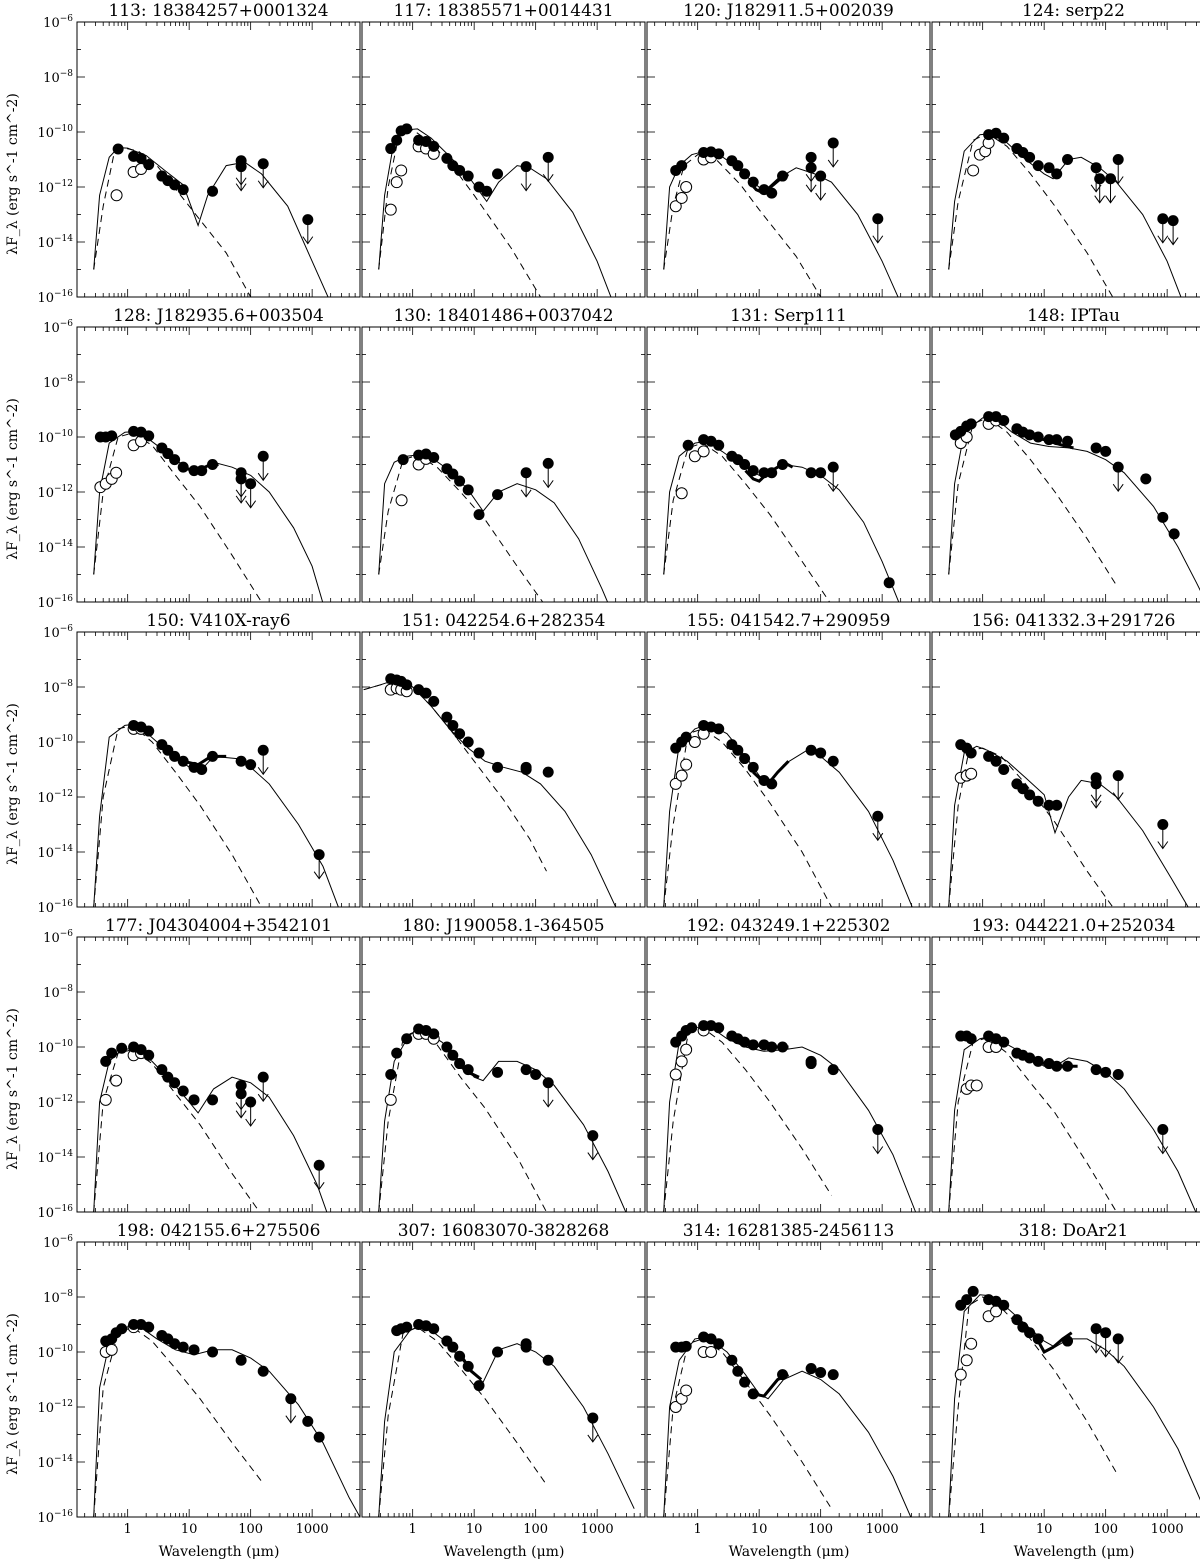  Describe the element at coordinates (55, 1212) in the screenshot. I see `y-tick-label: 10−16` at that location.